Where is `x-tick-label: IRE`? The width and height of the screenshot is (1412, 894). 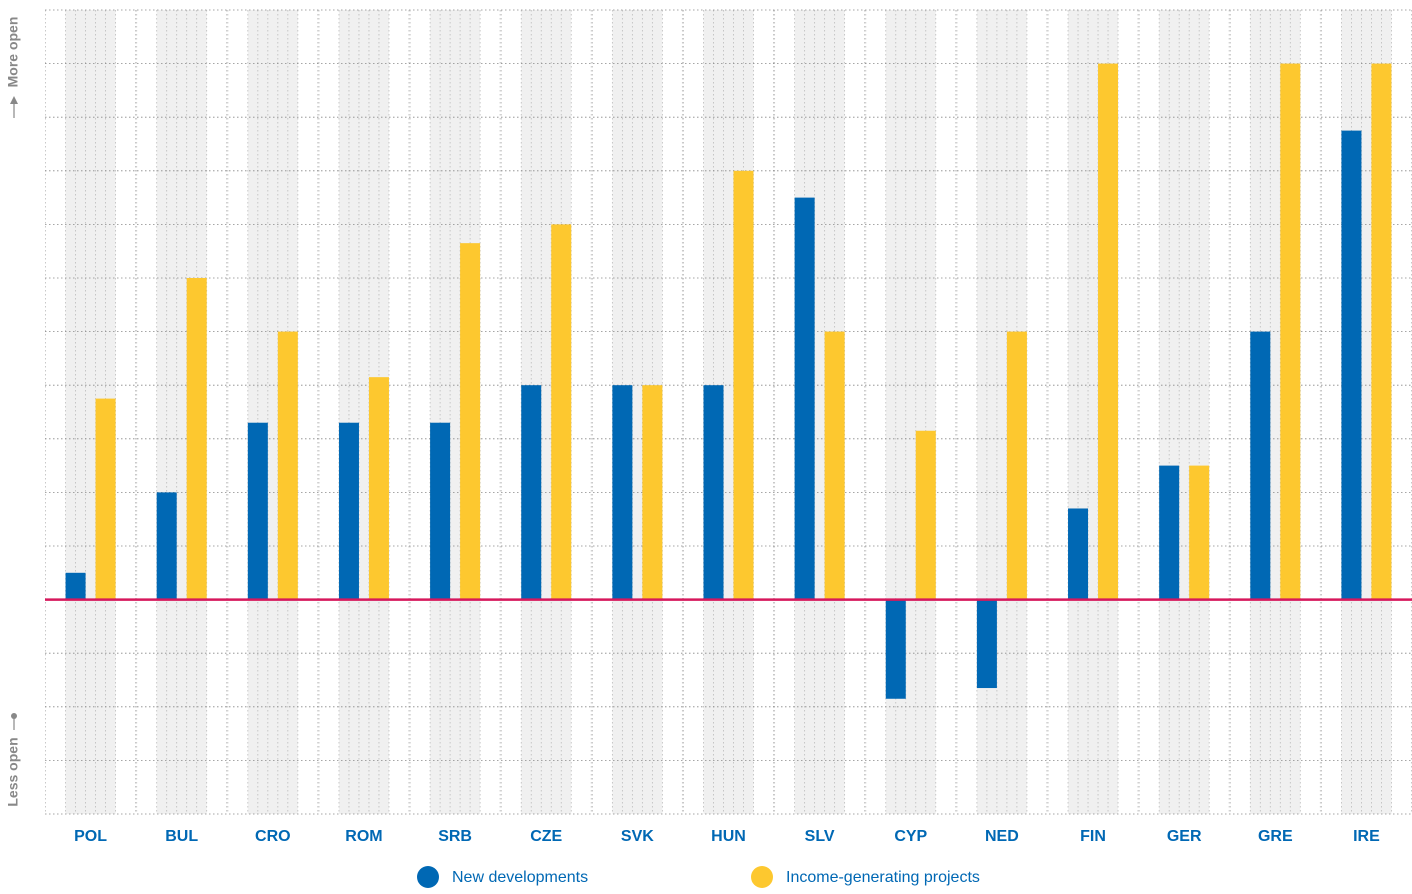
x-tick-label: IRE is located at coordinates (1366, 836).